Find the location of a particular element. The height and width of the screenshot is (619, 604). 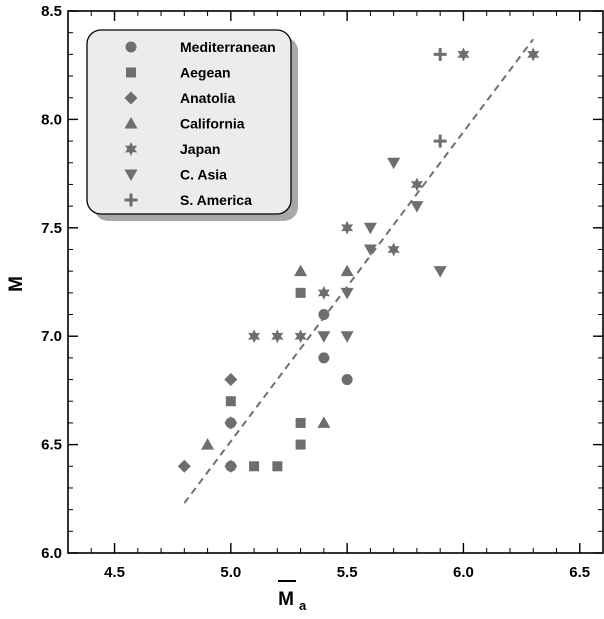

legend-label-s-america: S. America is located at coordinates (216, 200).